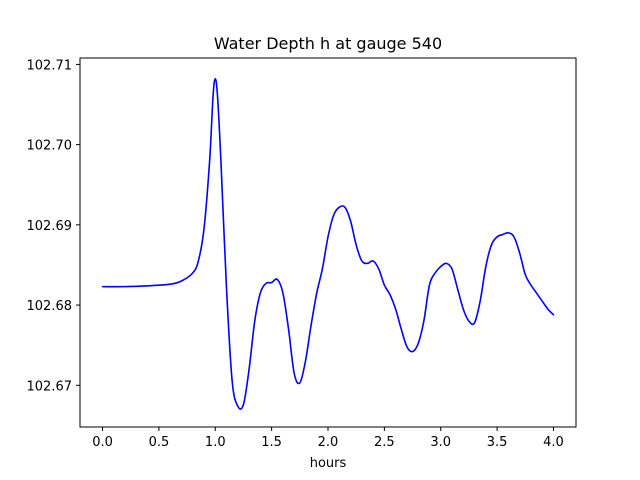 The image size is (640, 480). What do you see at coordinates (497, 442) in the screenshot?
I see `x-tick-label: 3.5` at bounding box center [497, 442].